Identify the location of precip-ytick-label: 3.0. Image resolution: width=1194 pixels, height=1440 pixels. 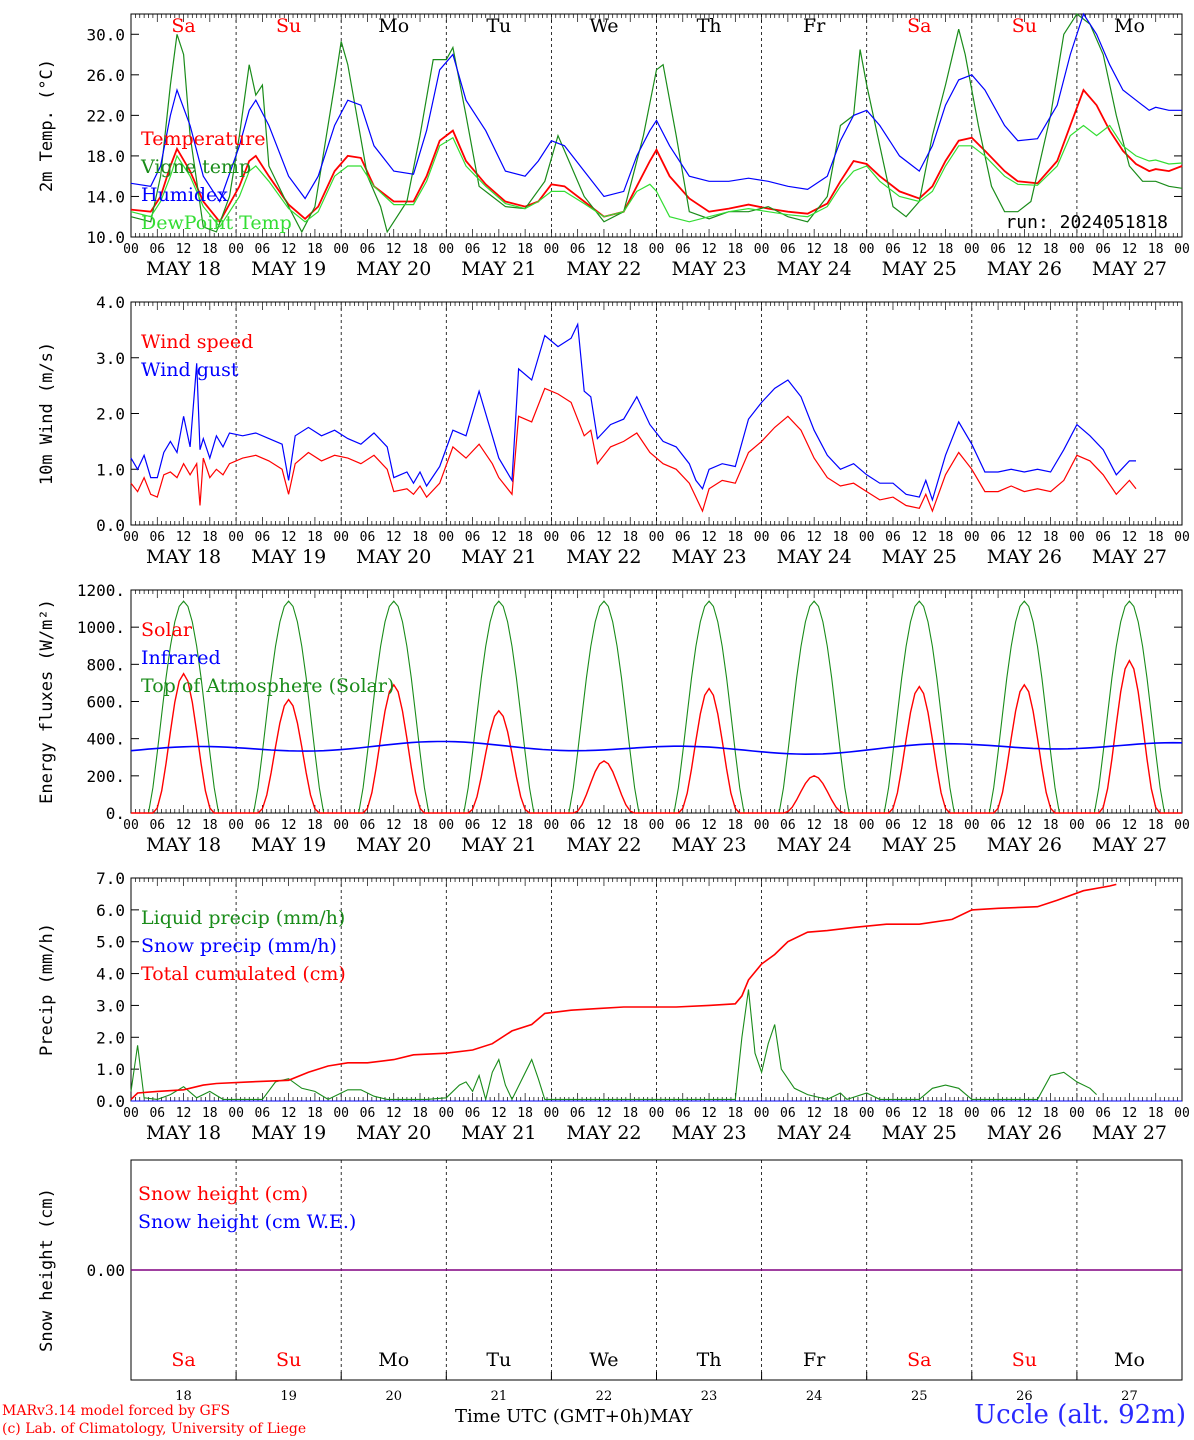
(110, 1005).